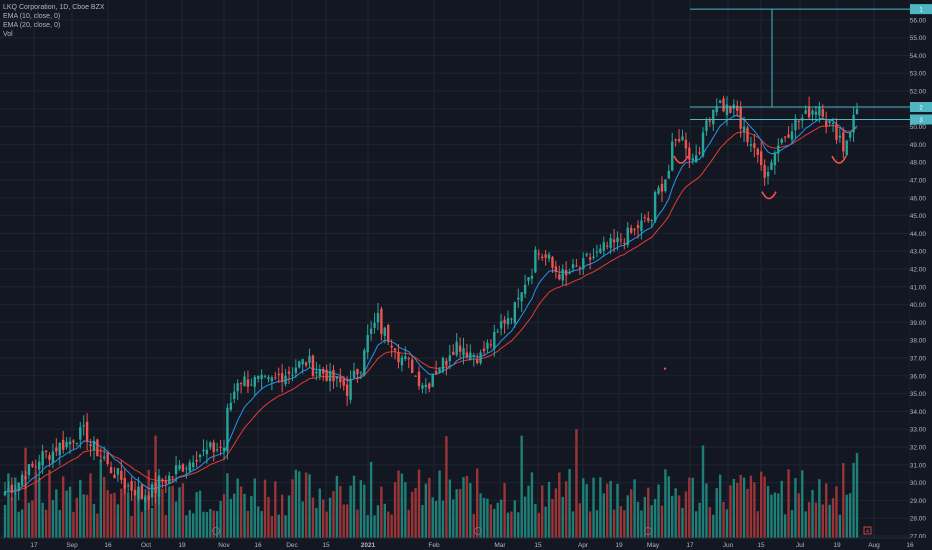 This screenshot has width=932, height=550. What do you see at coordinates (918, 305) in the screenshot?
I see `price-tick-label: 40.00` at bounding box center [918, 305].